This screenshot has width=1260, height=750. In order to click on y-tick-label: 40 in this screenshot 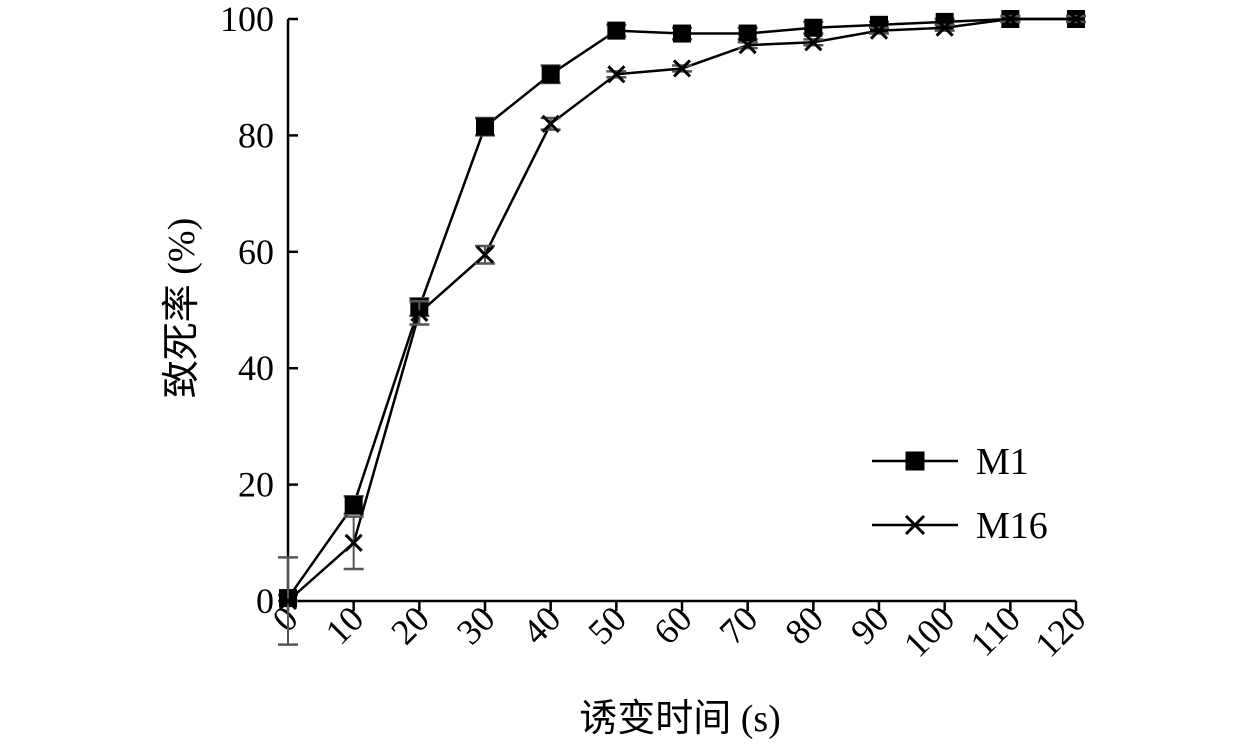, I will do `click(256, 368)`.